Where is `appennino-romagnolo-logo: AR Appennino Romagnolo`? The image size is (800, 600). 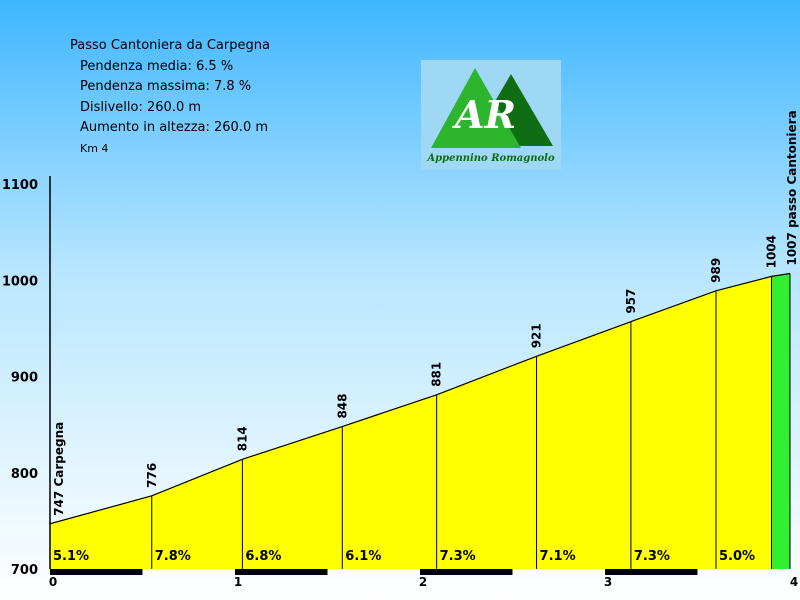
appennino-romagnolo-logo: AR Appennino Romagnolo is located at coordinates (491, 115).